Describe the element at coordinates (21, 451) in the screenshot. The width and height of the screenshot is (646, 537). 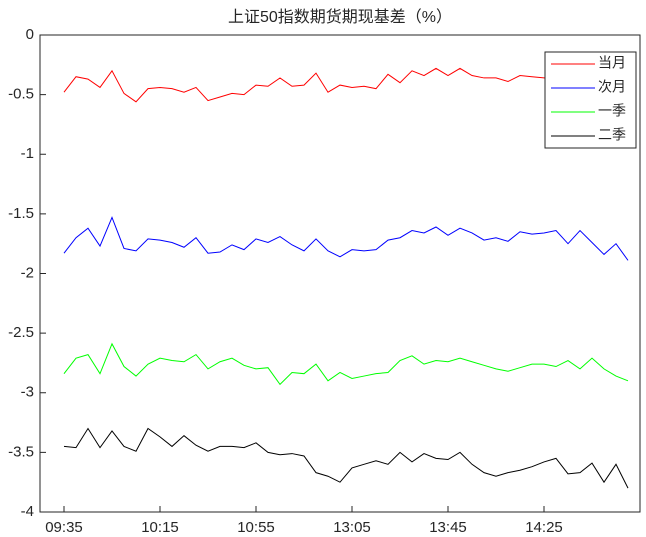
I see `y-tick-label: -3.5` at that location.